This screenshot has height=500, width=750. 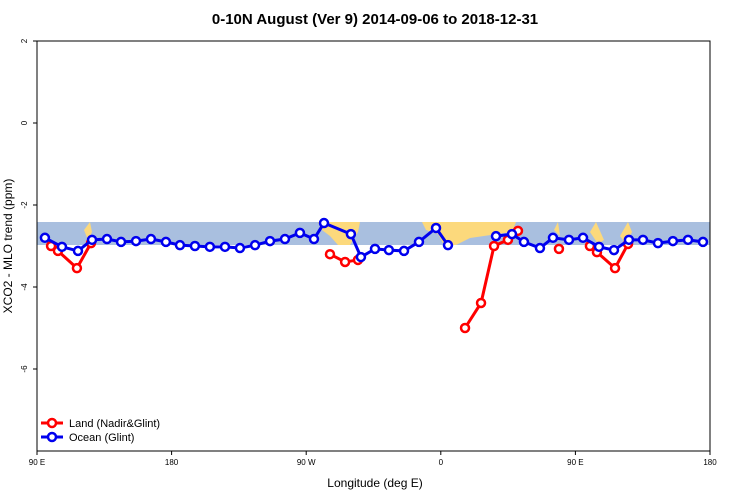 What do you see at coordinates (8, 246) in the screenshot?
I see `y-axis-label: XCO2 - MLO trend (ppm)` at bounding box center [8, 246].